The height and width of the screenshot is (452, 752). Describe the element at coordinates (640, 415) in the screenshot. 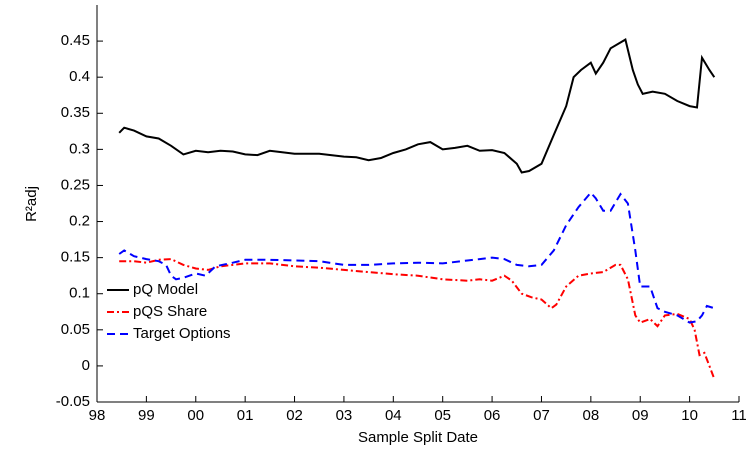

I see `x-tick-label: 09` at that location.